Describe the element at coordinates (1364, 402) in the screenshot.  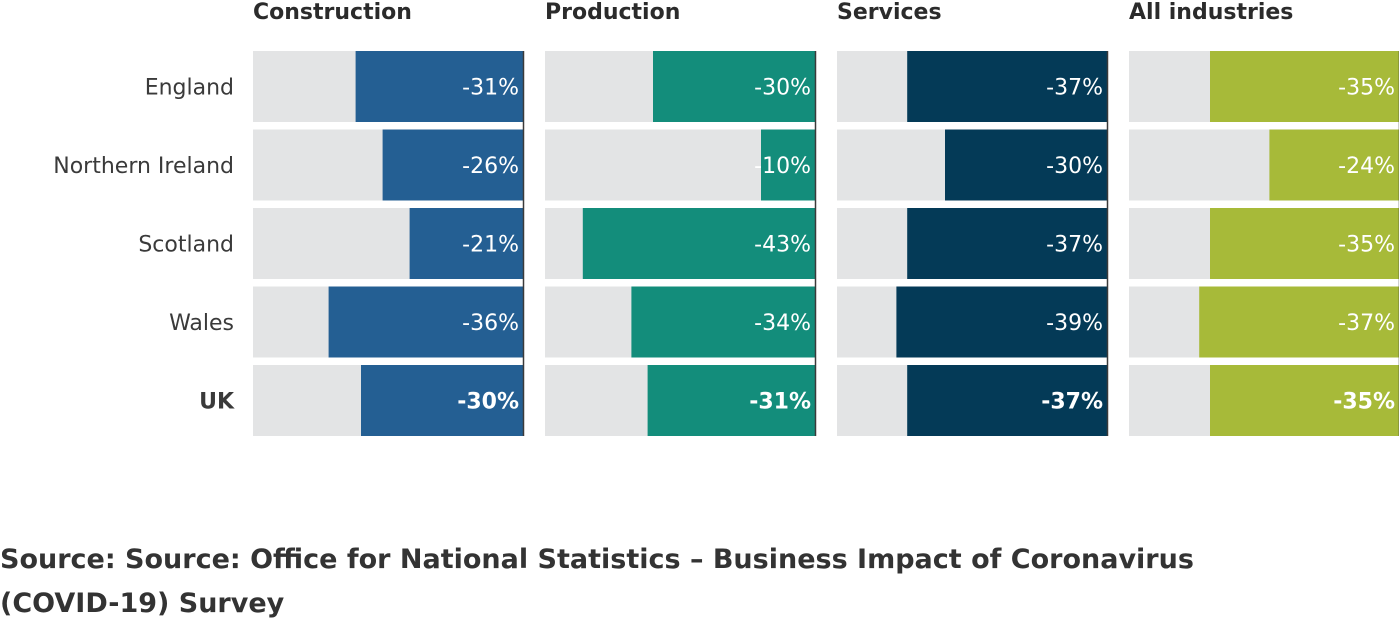
I see `data-label-all-industries-uk: -35%` at that location.